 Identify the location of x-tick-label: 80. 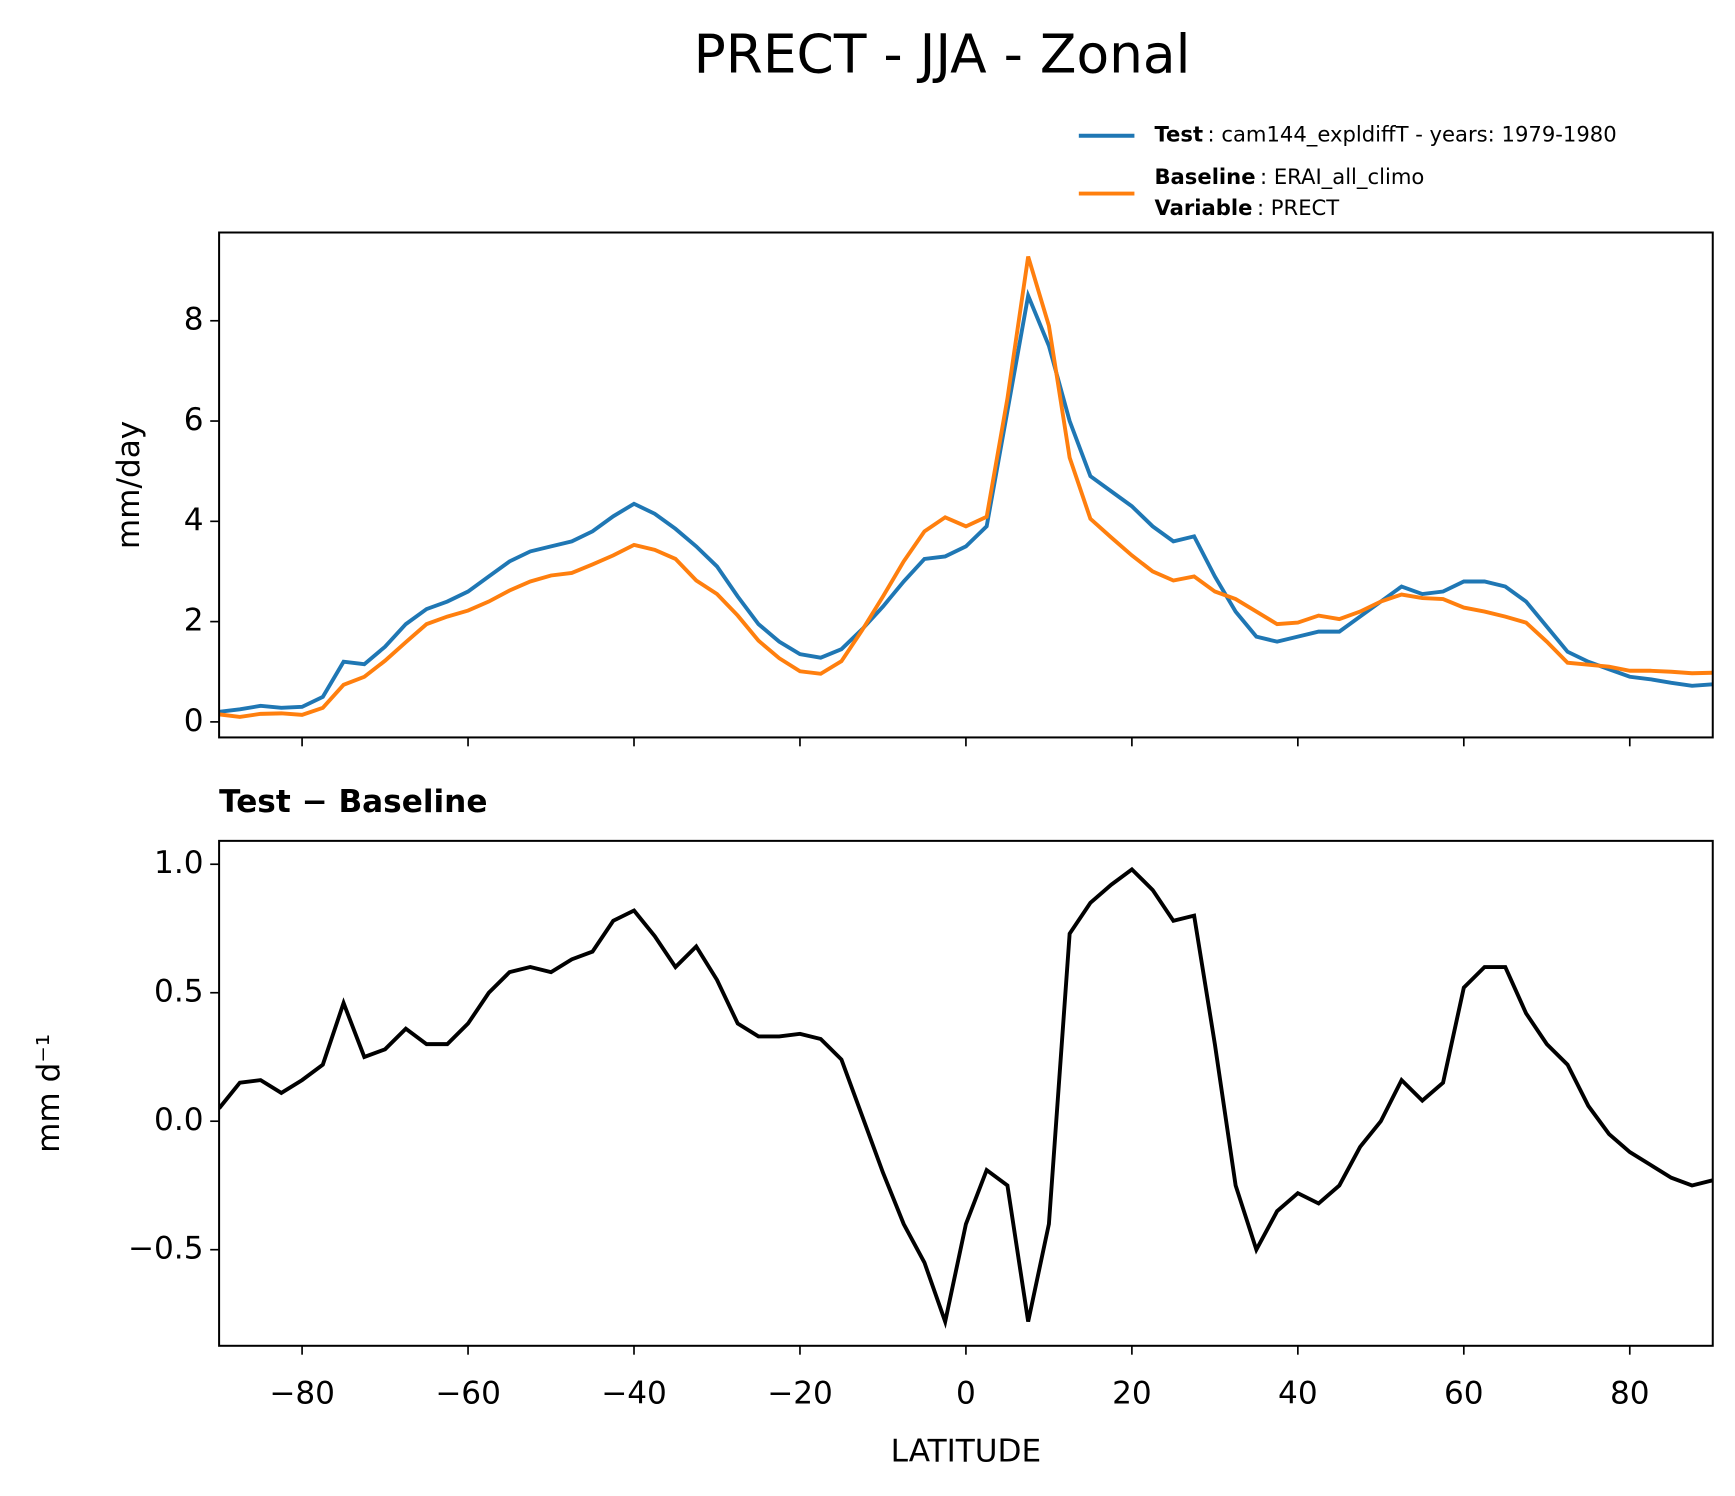
(1630, 1394).